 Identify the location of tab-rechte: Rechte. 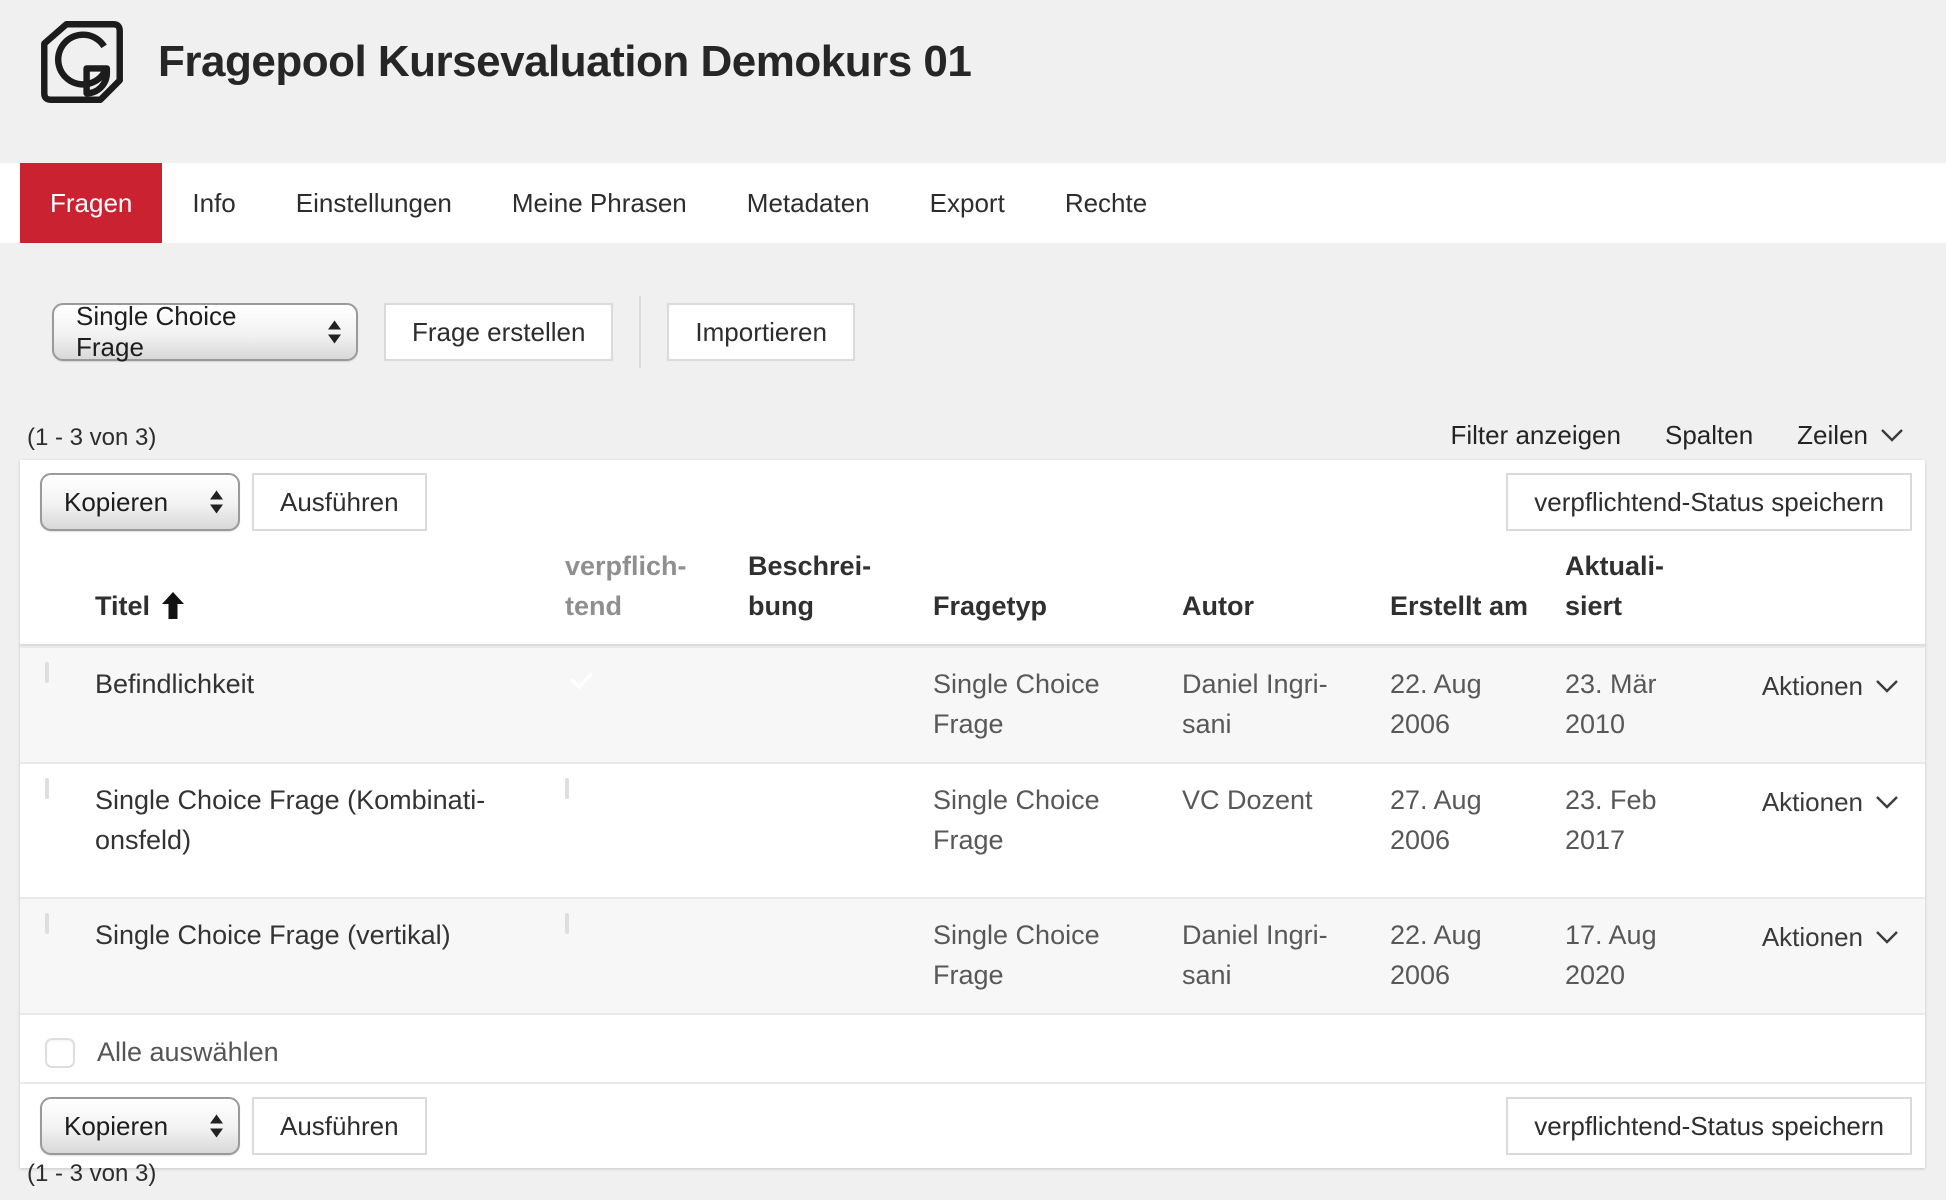
(1106, 202).